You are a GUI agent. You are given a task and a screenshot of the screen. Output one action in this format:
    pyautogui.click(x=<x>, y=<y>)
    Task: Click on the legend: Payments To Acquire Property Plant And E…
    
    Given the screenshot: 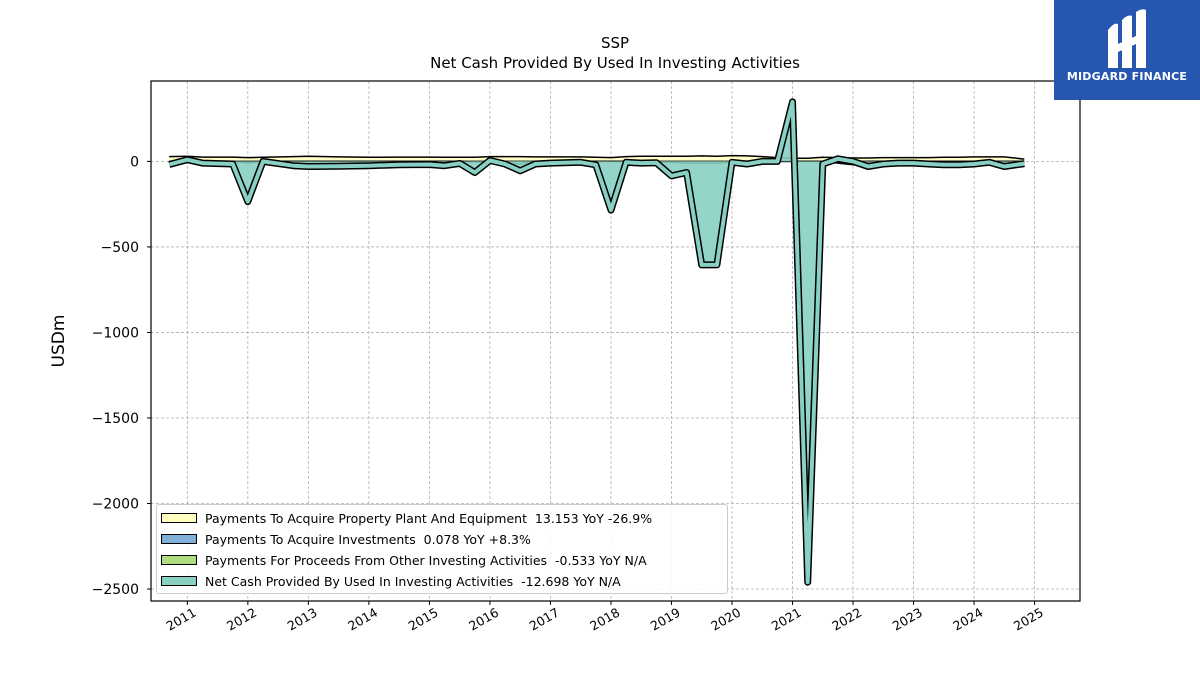 What is the action you would take?
    pyautogui.click(x=442, y=549)
    